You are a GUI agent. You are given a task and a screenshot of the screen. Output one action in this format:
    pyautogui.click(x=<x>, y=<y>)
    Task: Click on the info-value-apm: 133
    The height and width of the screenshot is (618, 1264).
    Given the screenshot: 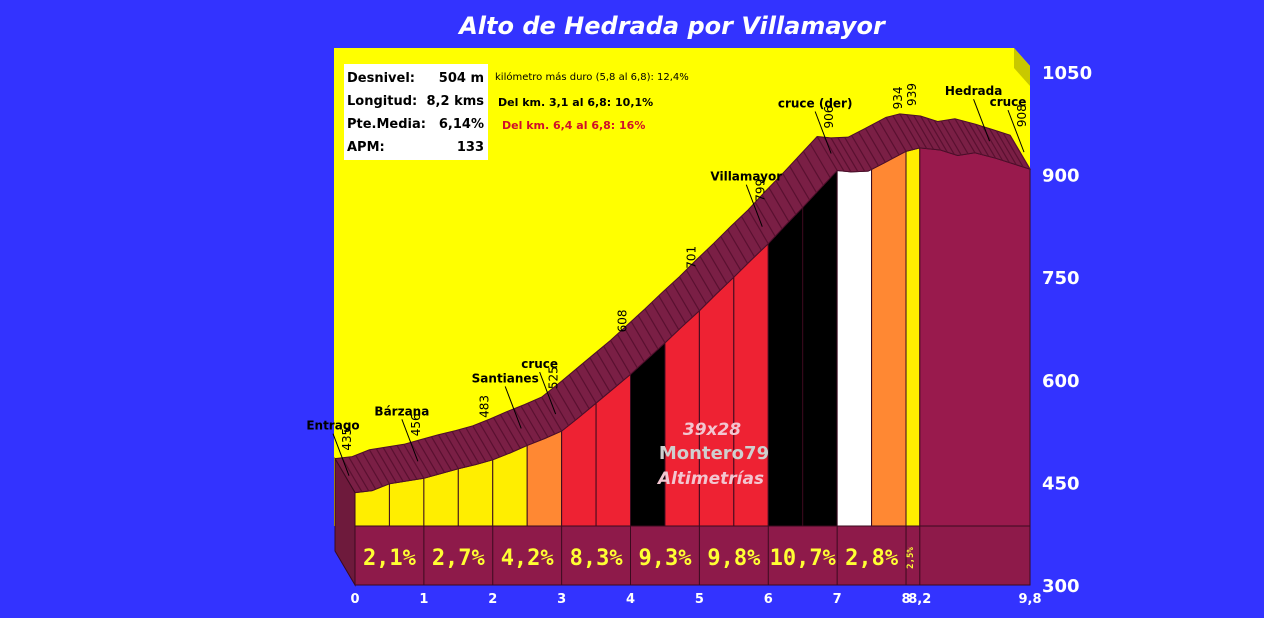 What is the action you would take?
    pyautogui.click(x=470, y=147)
    